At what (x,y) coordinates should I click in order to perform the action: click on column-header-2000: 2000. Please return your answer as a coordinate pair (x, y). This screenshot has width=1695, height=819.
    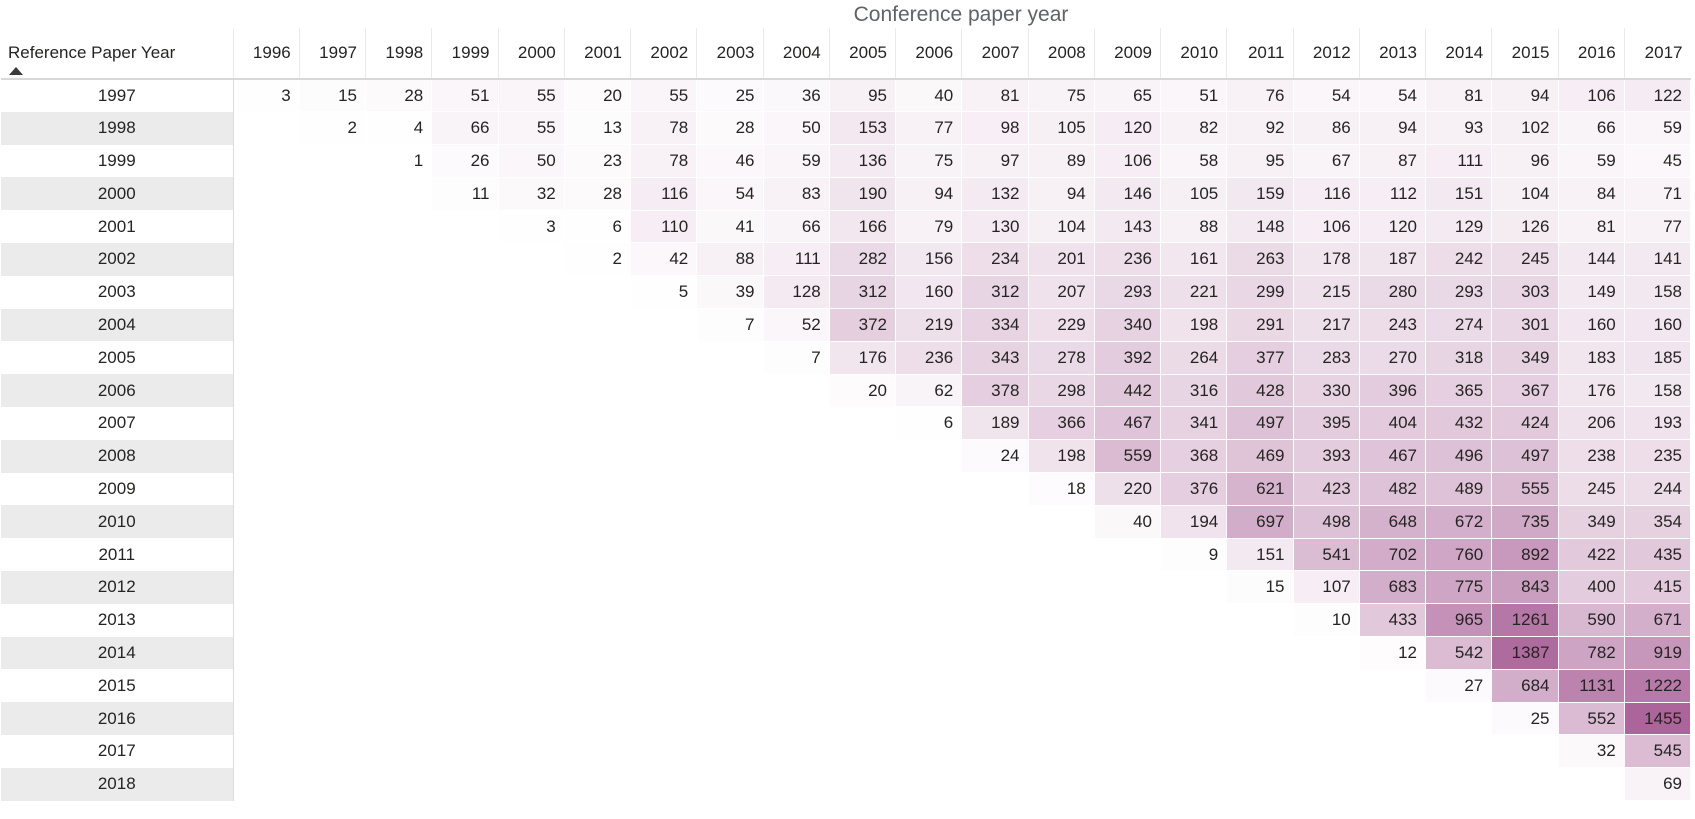
    Looking at the image, I should click on (531, 54).